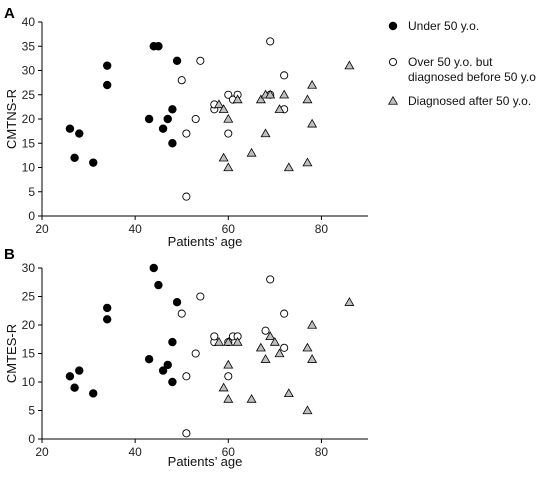  What do you see at coordinates (29, 46) in the screenshot?
I see `y-tick-label: 35` at bounding box center [29, 46].